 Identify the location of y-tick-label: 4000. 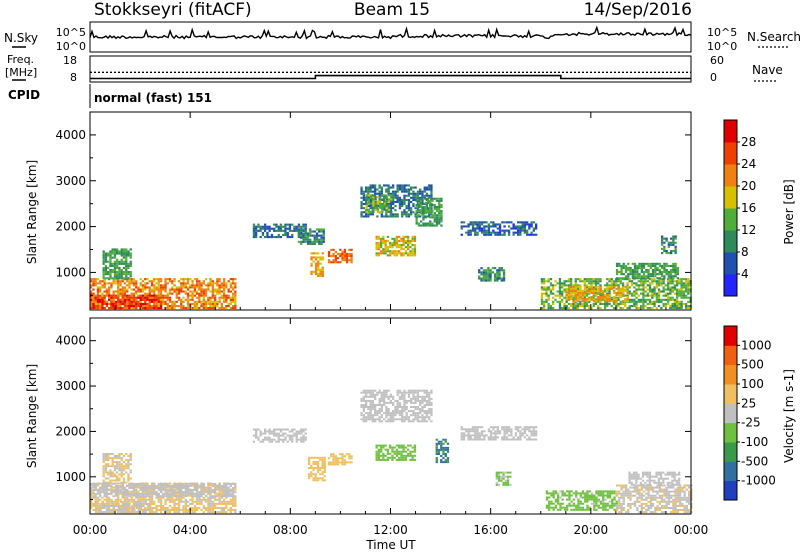
(70, 135).